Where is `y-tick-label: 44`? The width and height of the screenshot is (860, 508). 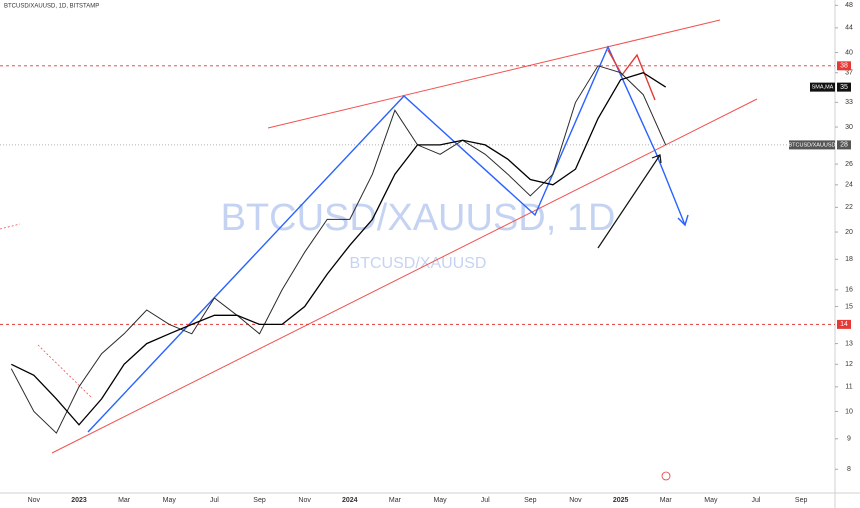 y-tick-label: 44 is located at coordinates (849, 28).